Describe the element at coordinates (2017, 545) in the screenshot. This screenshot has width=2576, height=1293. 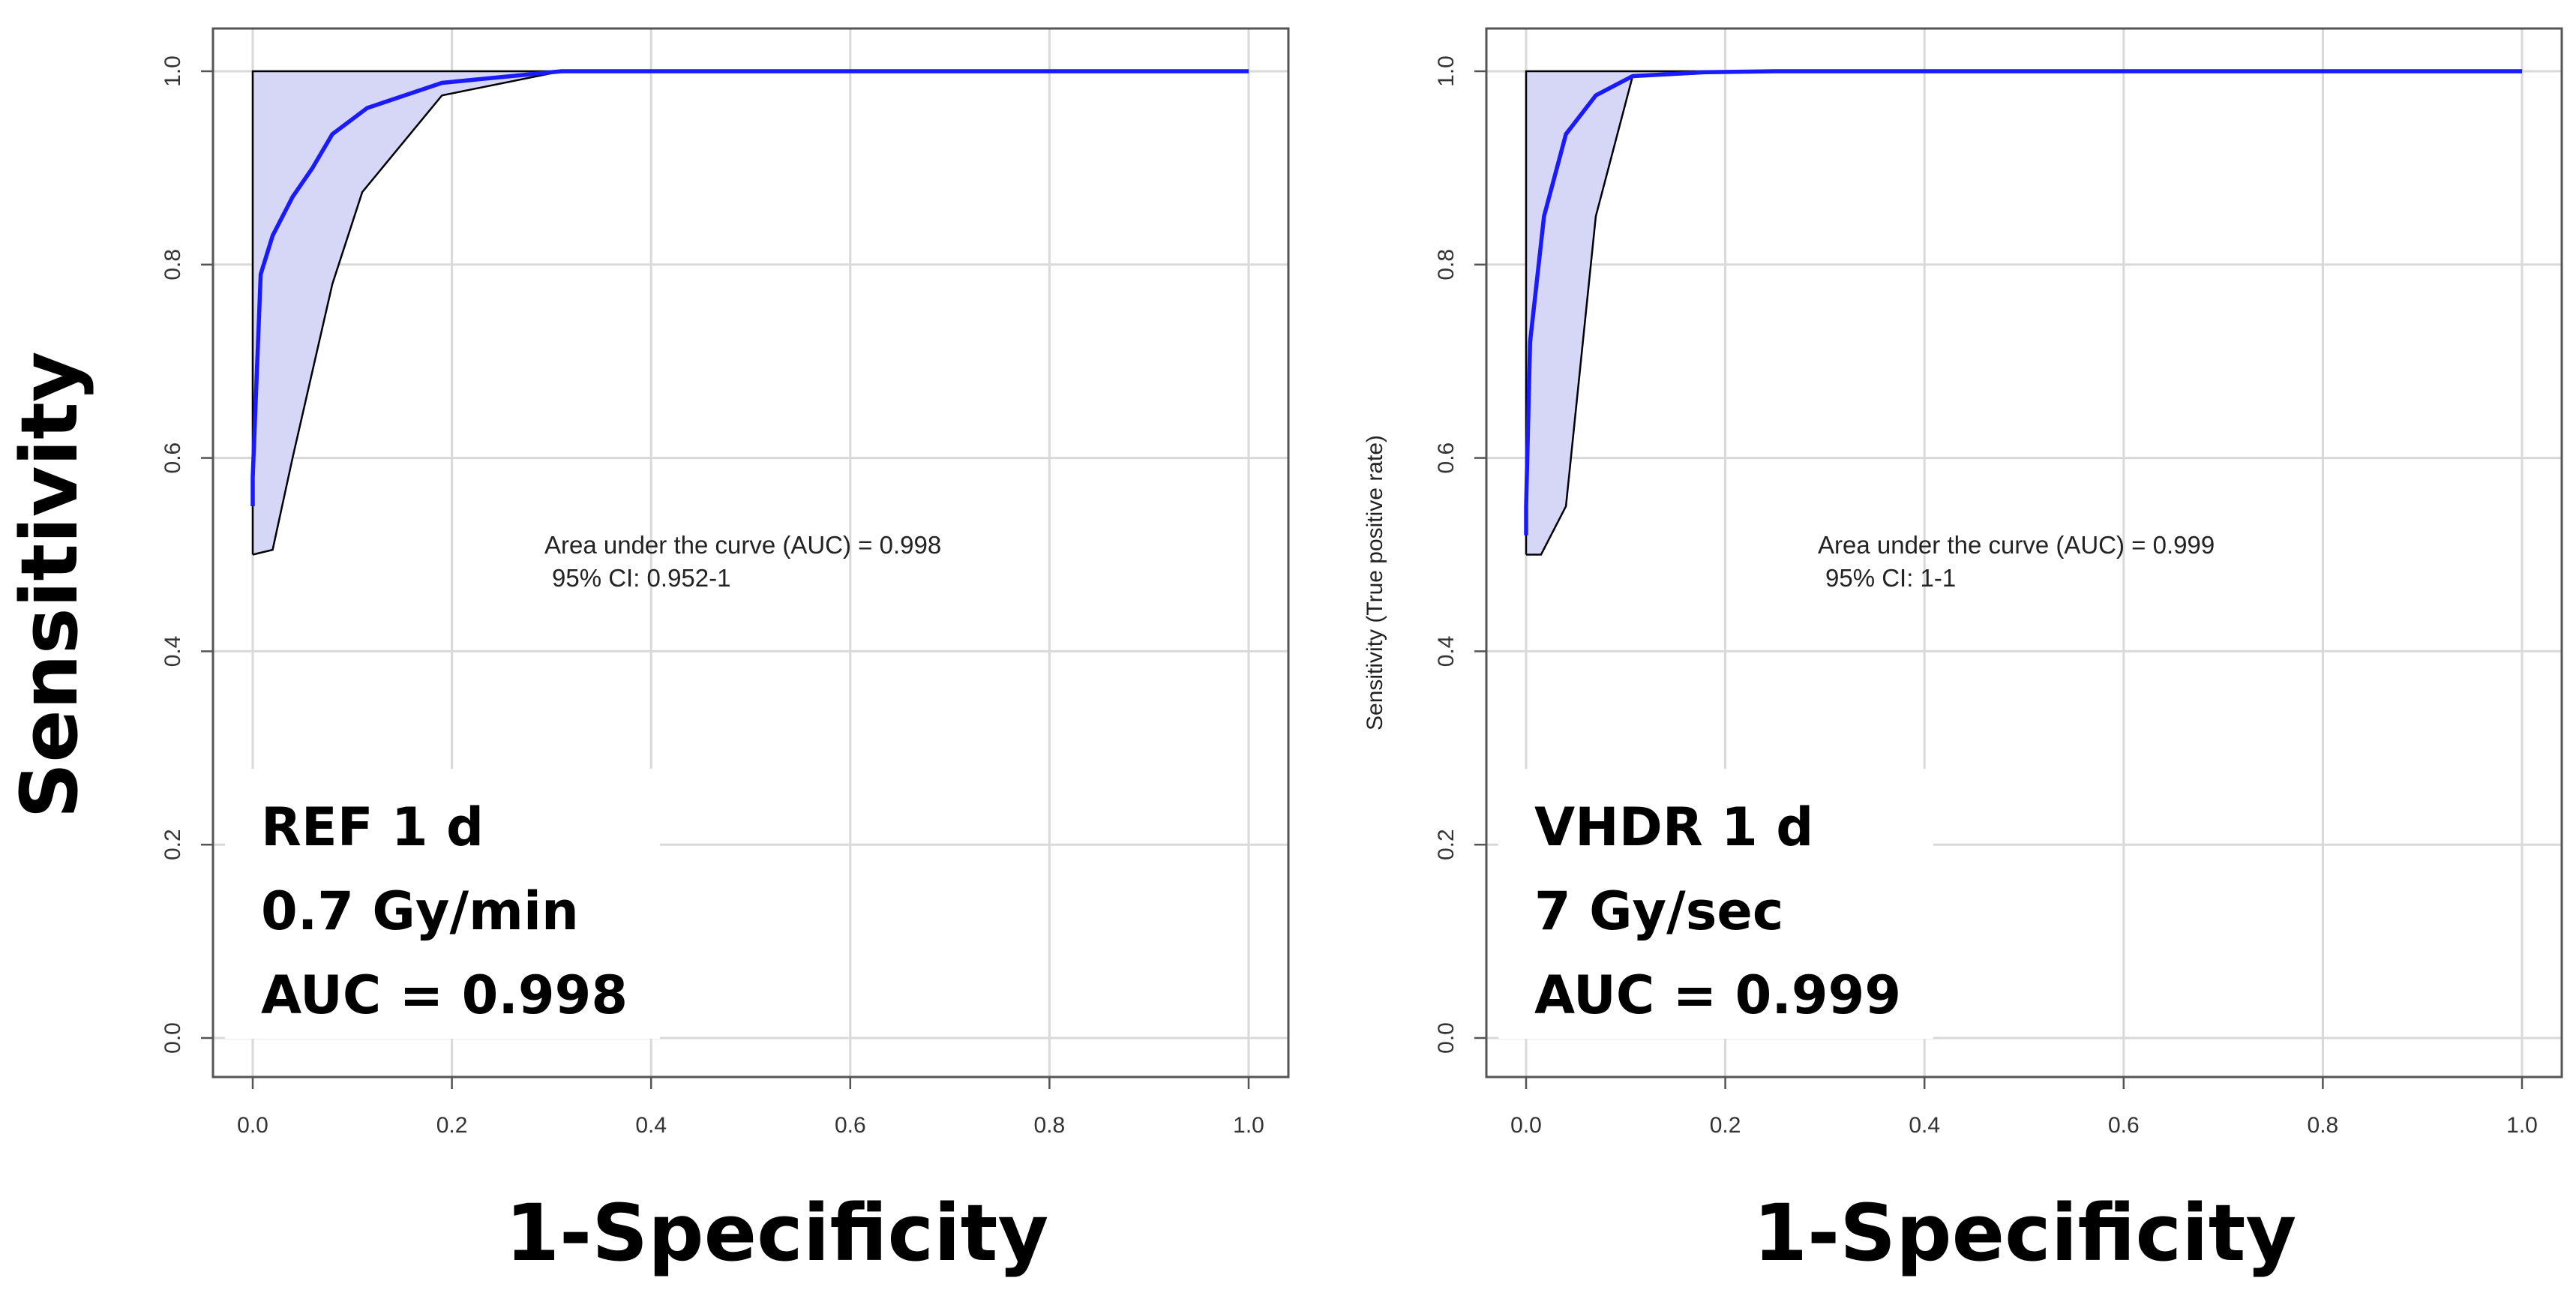
I see `auc-annotation: Area under the curve (AUC) = 0.999` at that location.